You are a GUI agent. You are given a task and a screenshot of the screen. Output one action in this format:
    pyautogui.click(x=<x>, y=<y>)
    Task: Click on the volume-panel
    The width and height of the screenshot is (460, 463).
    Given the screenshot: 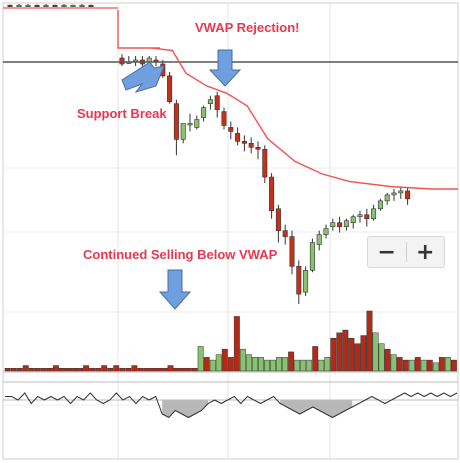 What is the action you would take?
    pyautogui.click(x=230, y=341)
    